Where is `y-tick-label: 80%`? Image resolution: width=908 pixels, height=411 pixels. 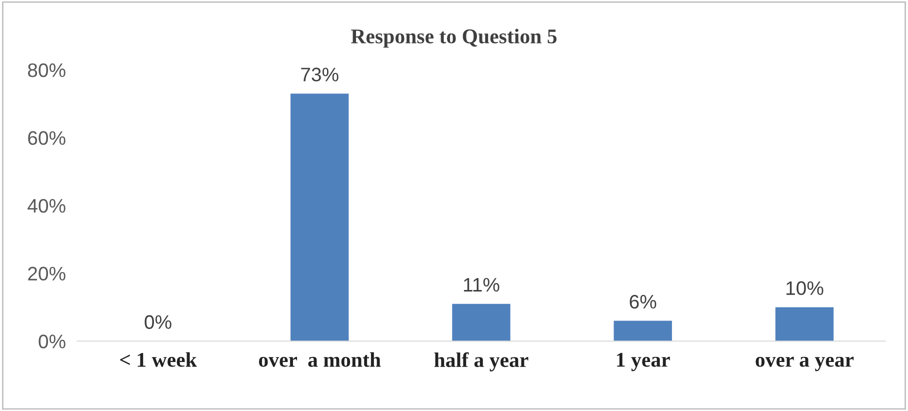 y-tick-label: 80% is located at coordinates (47, 70).